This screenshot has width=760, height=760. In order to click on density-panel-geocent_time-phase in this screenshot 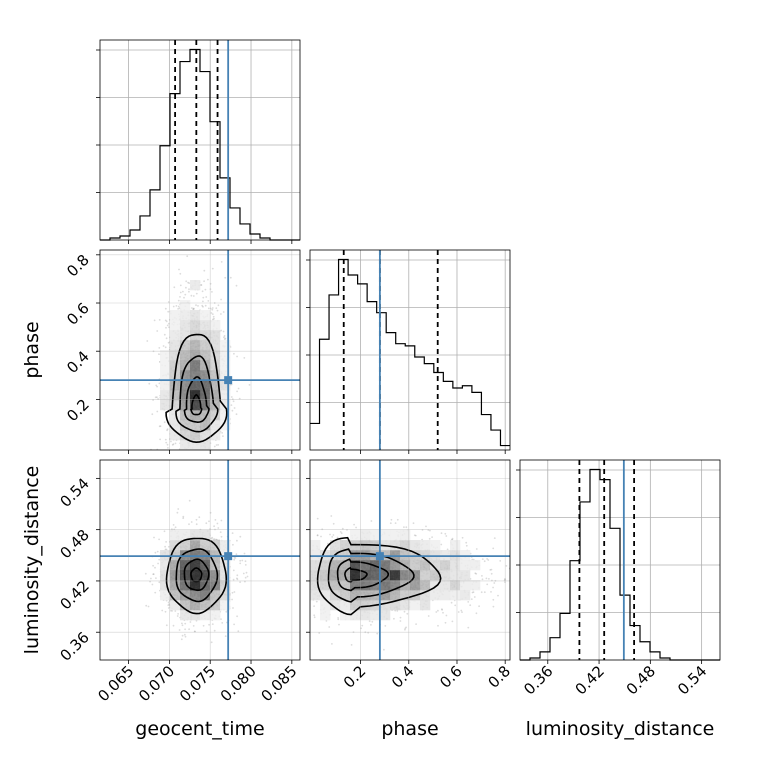, I will do `click(198, 353)`.